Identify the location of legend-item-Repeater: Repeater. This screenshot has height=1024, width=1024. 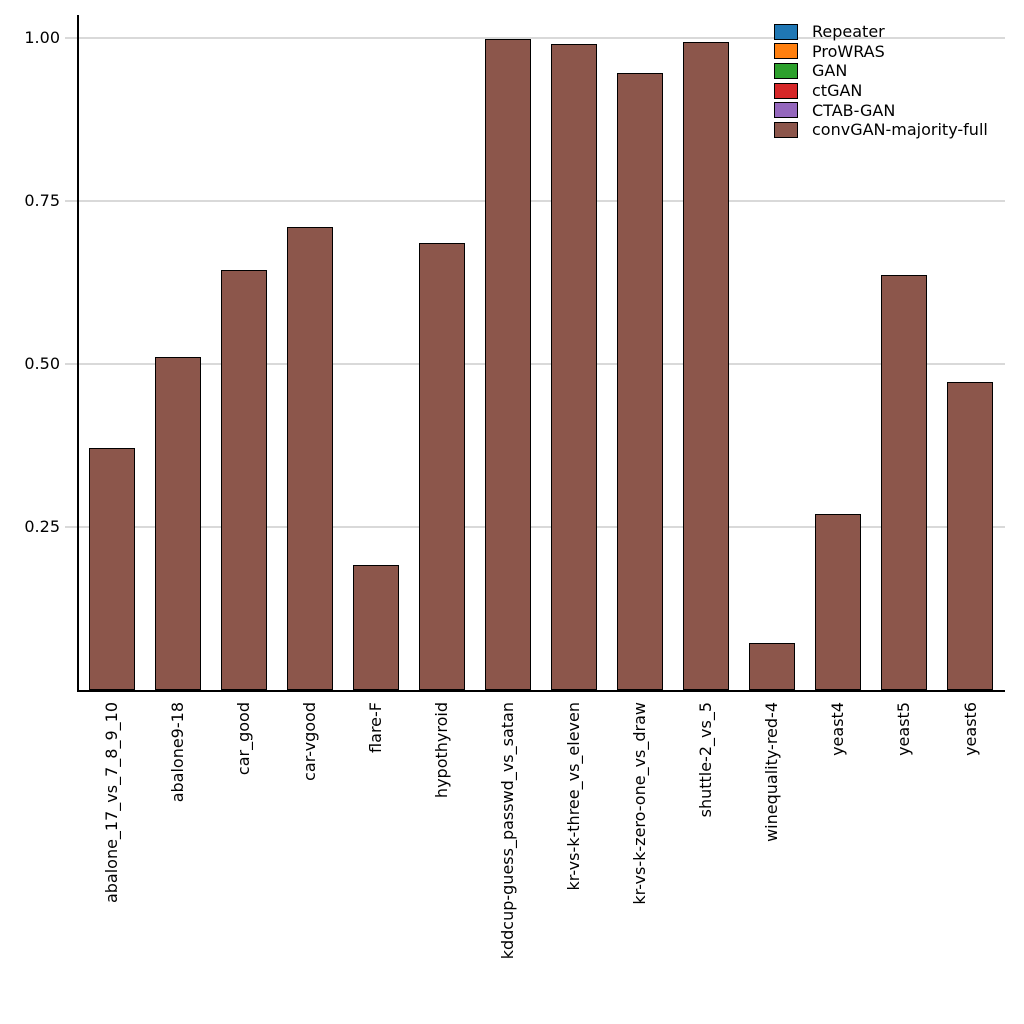
(881, 32).